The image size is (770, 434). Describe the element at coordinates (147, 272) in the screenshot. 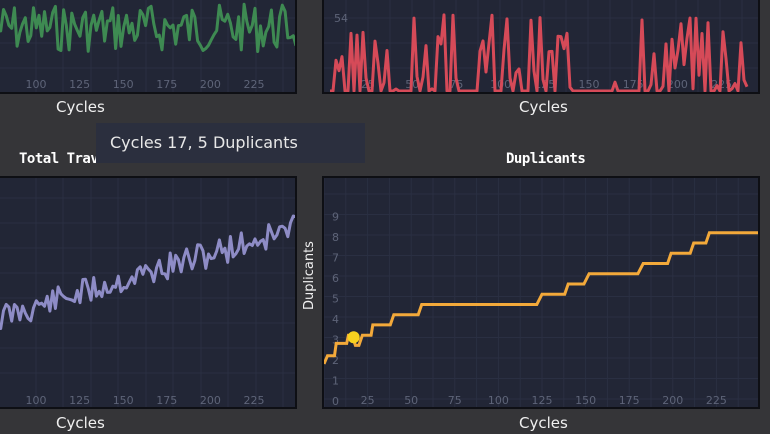

I see `bottom-left-series-line` at that location.